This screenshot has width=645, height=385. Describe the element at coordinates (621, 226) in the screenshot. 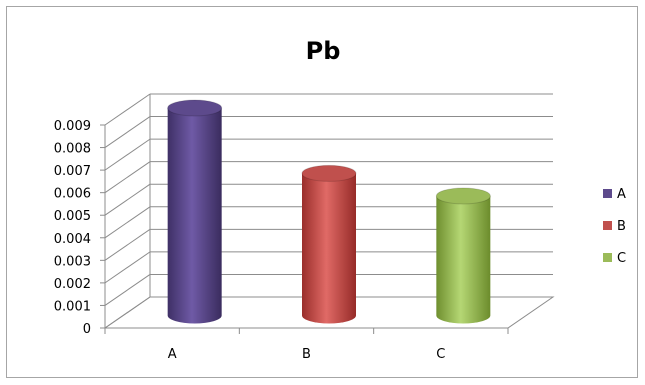

I see `legend-label: B` at that location.